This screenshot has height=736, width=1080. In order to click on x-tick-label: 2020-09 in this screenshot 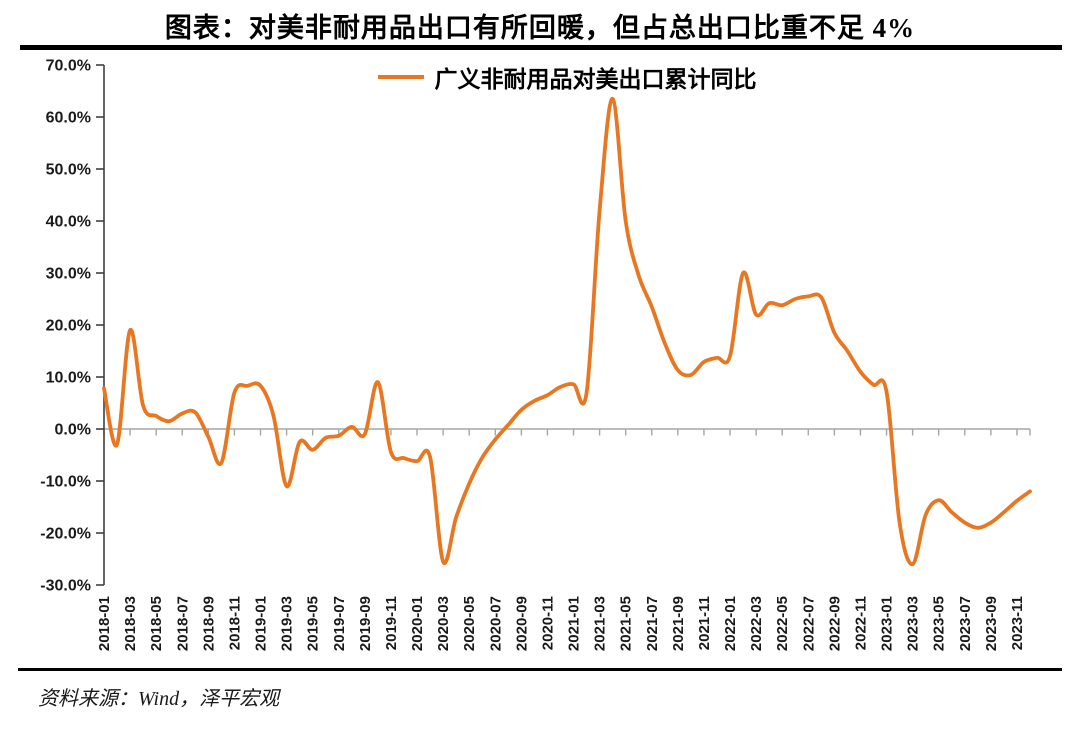, I will do `click(521, 623)`.